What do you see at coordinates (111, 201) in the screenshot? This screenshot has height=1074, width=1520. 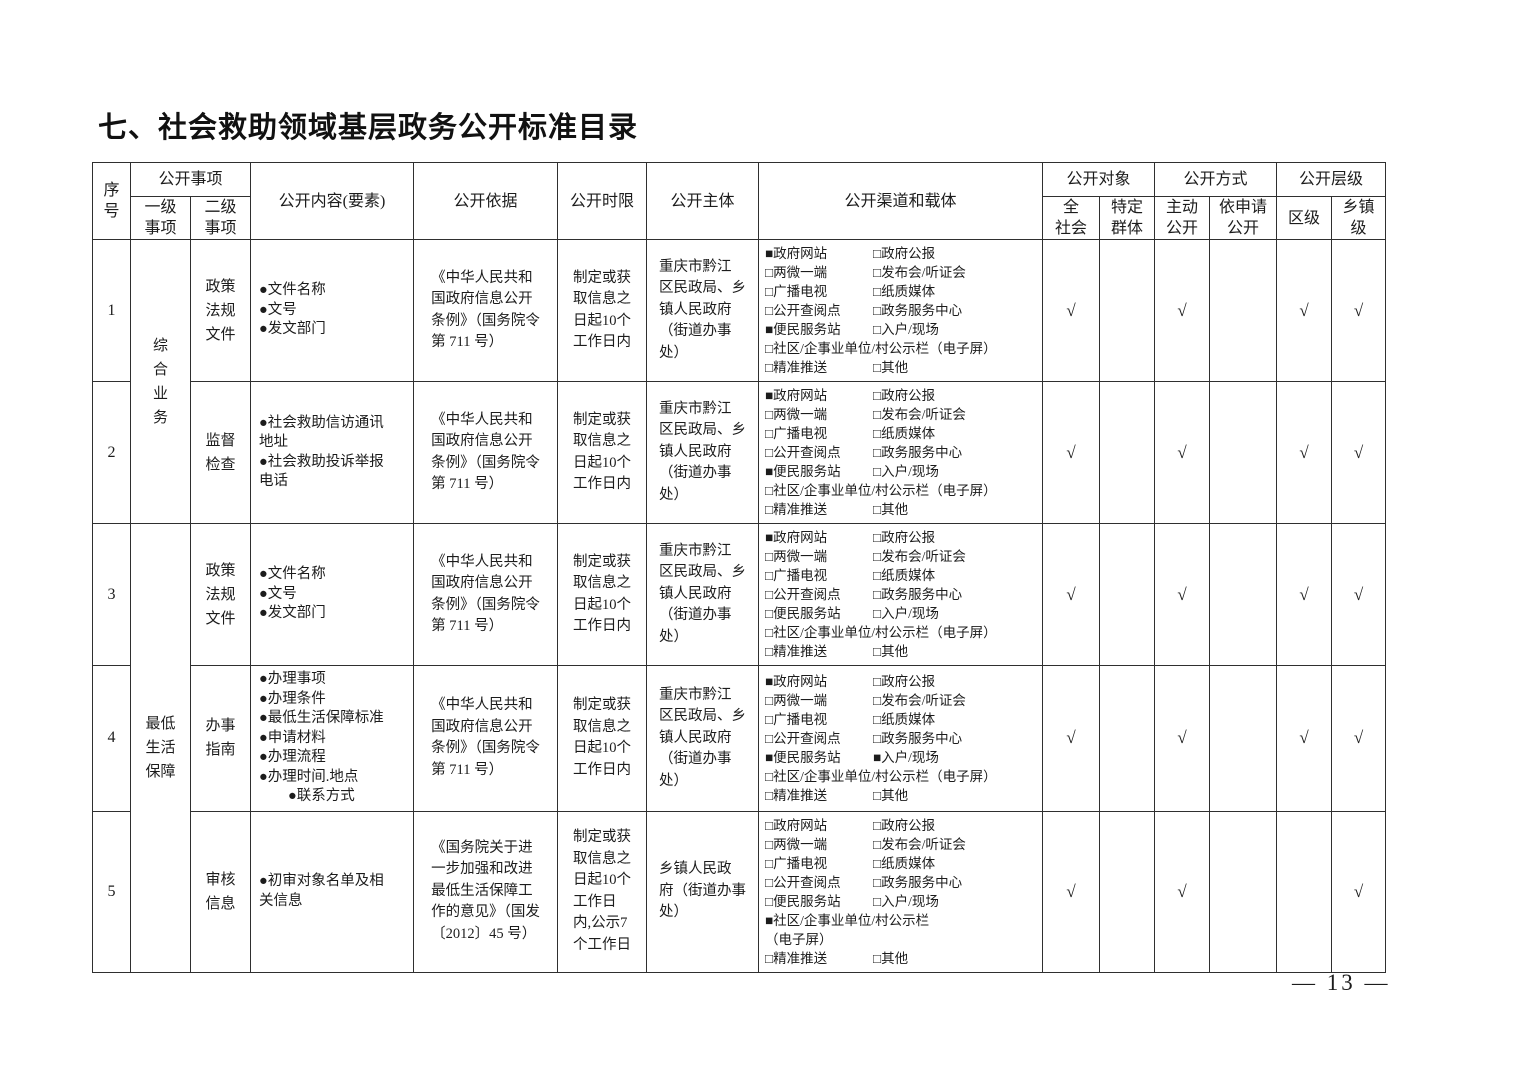 I see `header-serial: 序 号` at bounding box center [111, 201].